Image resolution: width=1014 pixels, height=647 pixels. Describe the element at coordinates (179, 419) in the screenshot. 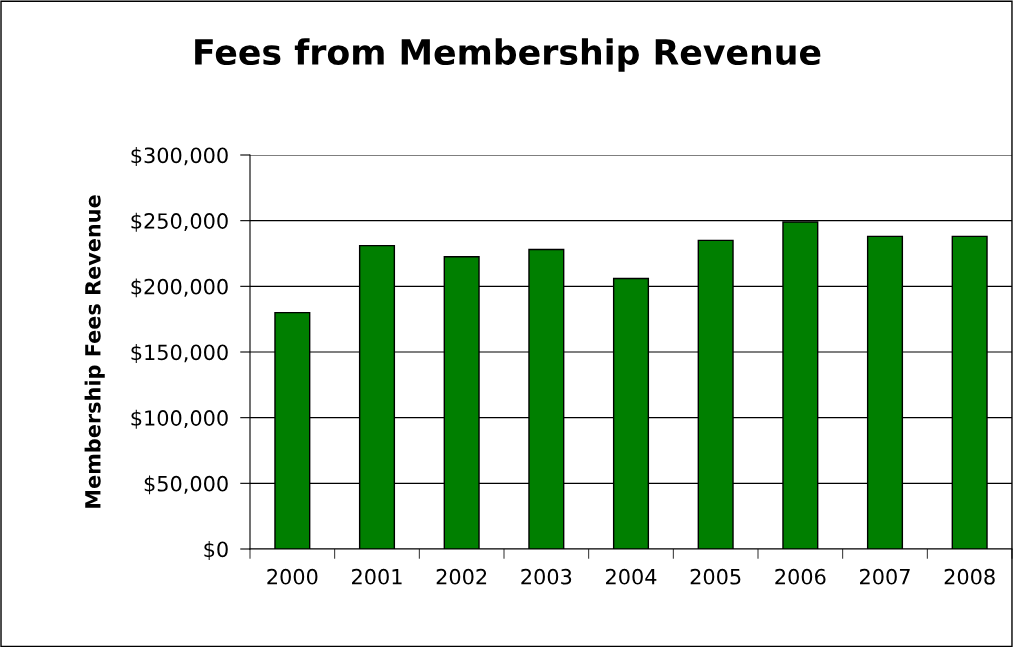

I see `y-tick-label: $100,000` at that location.